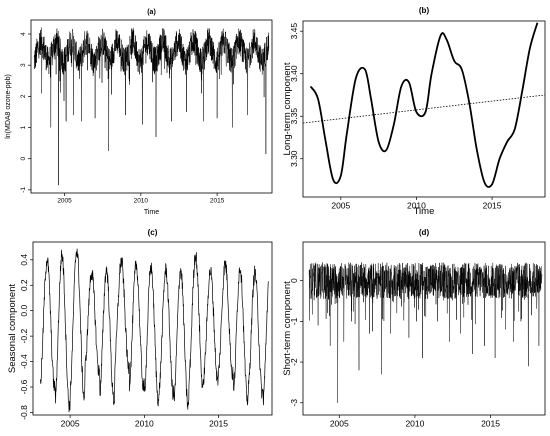 Image resolution: width=550 pixels, height=436 pixels. Describe the element at coordinates (287, 328) in the screenshot. I see `y-axis-label: Short-term component` at that location.